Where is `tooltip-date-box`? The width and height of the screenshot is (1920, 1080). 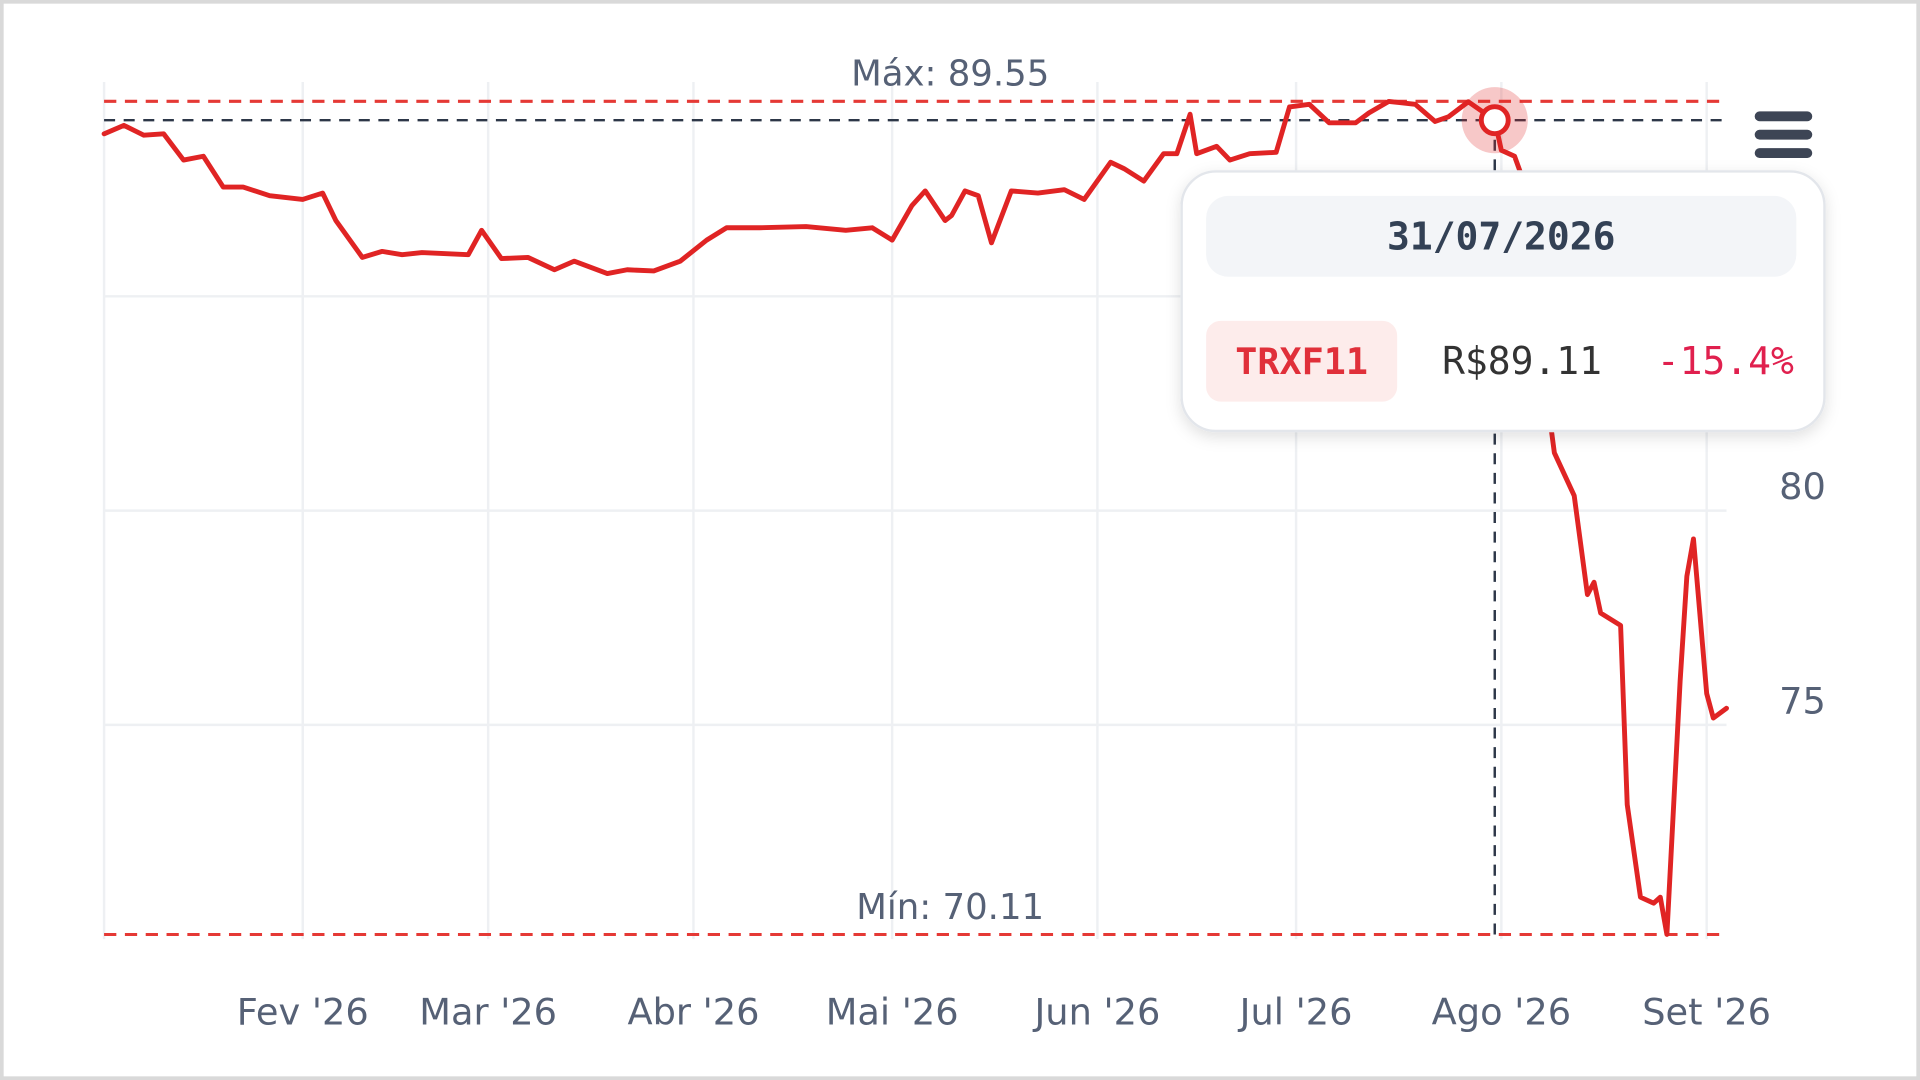
tooltip-date-box is located at coordinates (1501, 236).